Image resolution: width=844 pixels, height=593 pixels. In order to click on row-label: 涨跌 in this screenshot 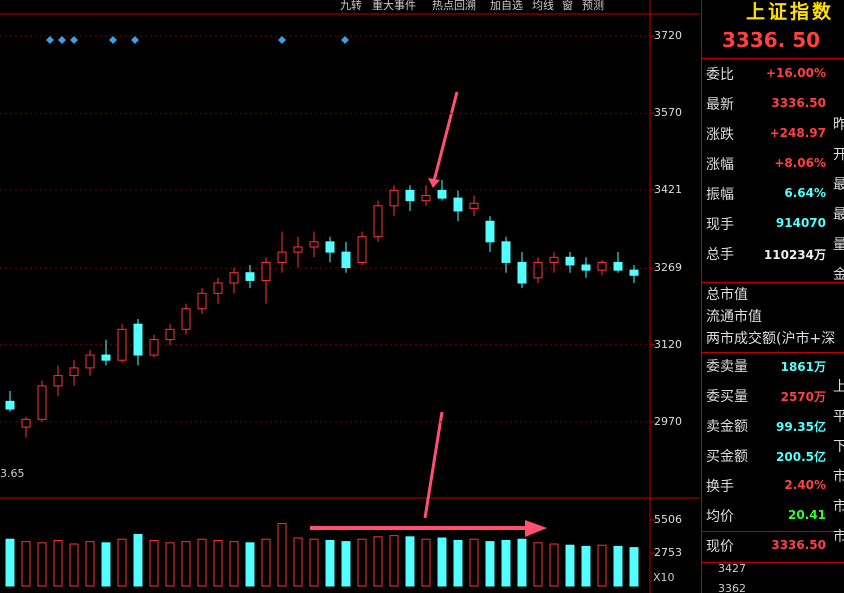, I will do `click(720, 135)`.